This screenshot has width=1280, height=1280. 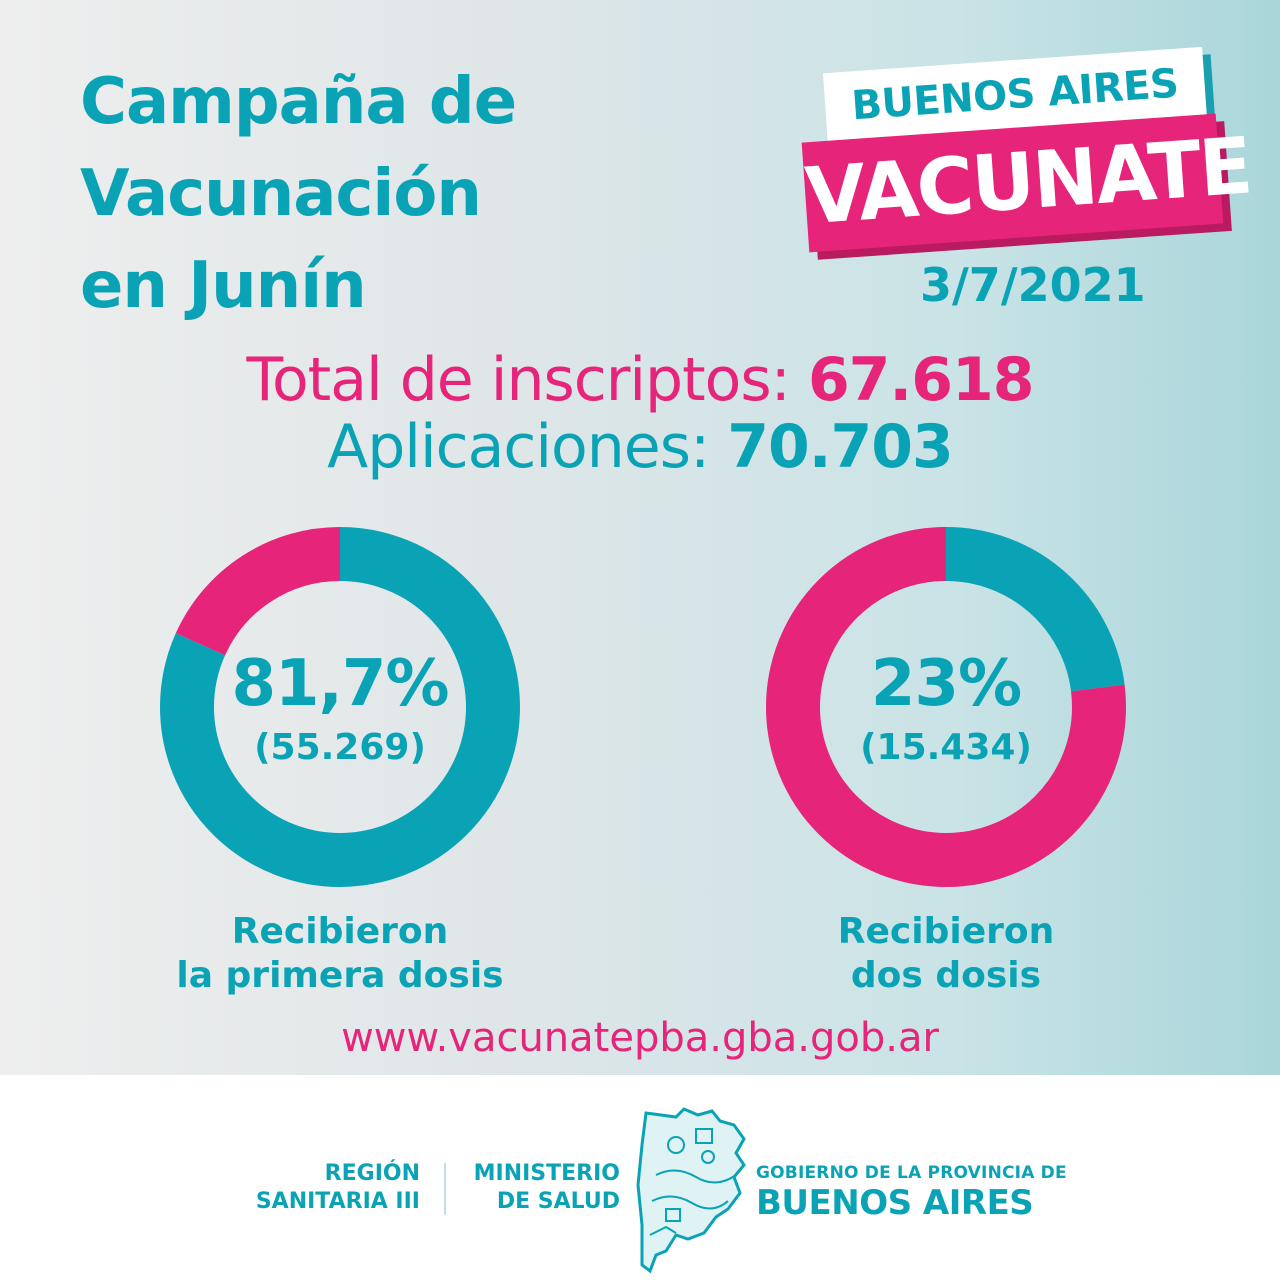 I want to click on donut-count-label: (15.434), so click(x=946, y=747).